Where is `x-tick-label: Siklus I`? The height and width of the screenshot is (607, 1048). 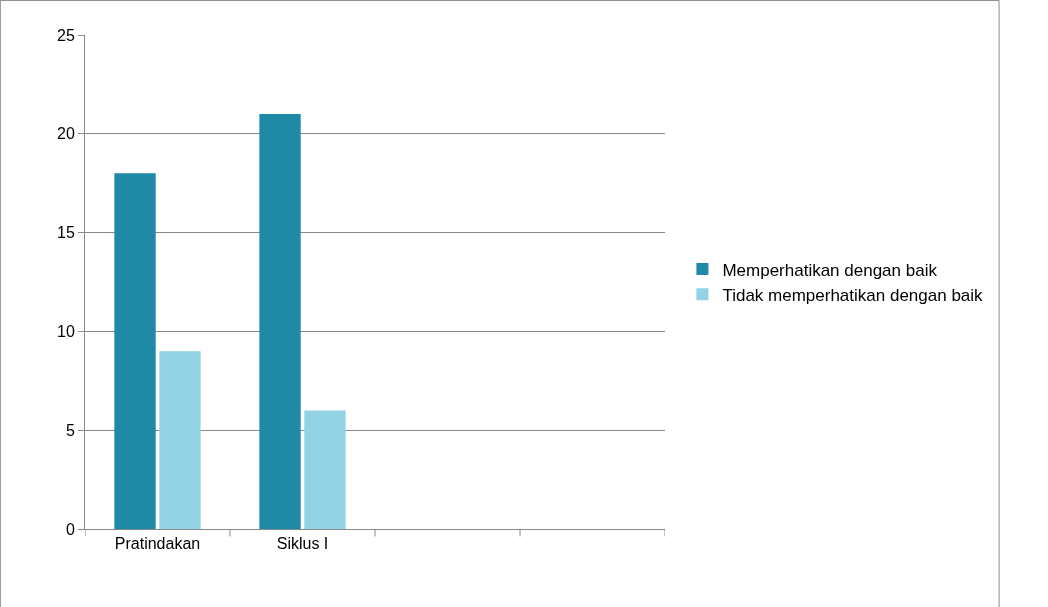
x-tick-label: Siklus I is located at coordinates (302, 544).